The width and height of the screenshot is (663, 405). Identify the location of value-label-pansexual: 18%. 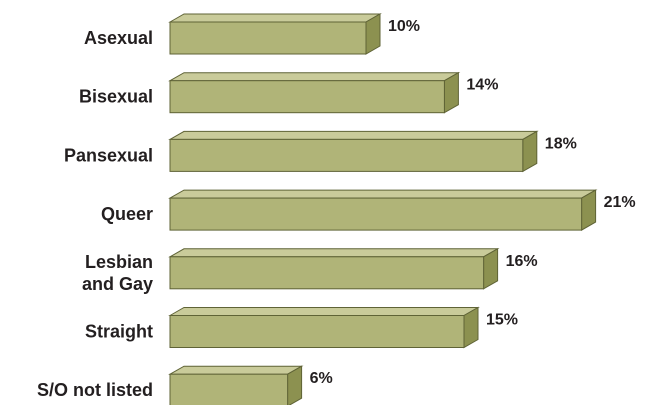
(561, 143).